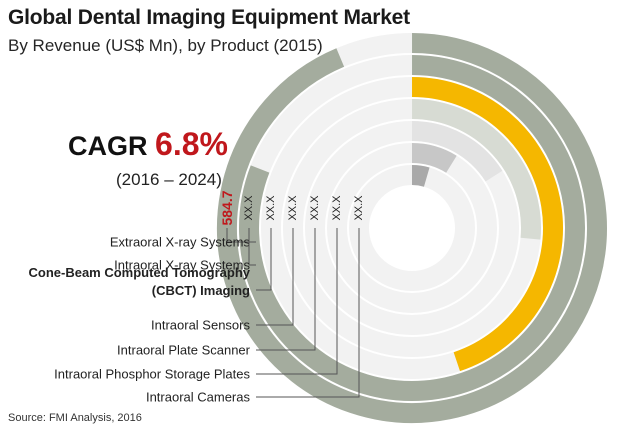  I want to click on cagr-period: (2016 – 2024), so click(169, 179).